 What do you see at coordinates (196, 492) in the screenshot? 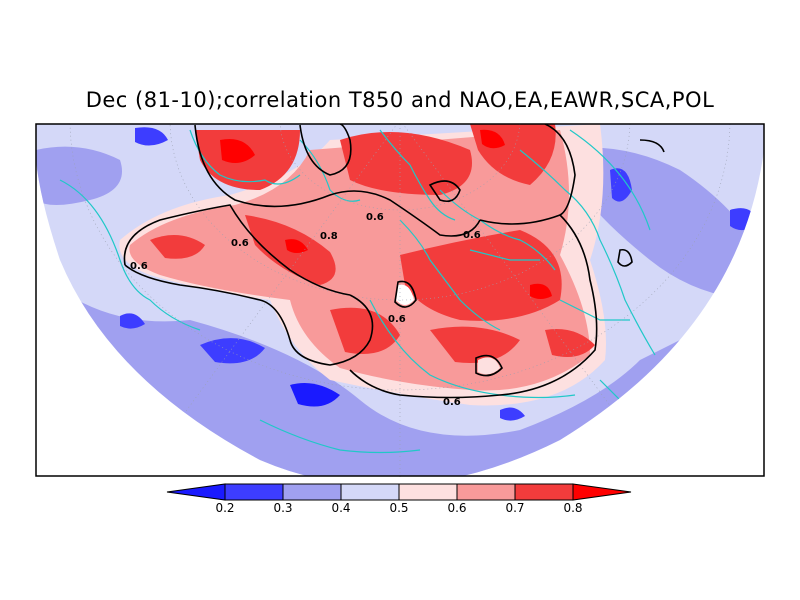
I see `colorbar-arrow-left` at bounding box center [196, 492].